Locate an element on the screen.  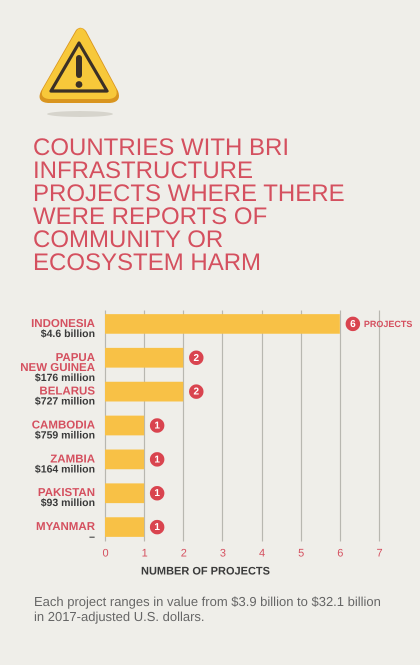
y-tick-label: PAPUA NEW GUINEA $176 million is located at coordinates (57, 368).